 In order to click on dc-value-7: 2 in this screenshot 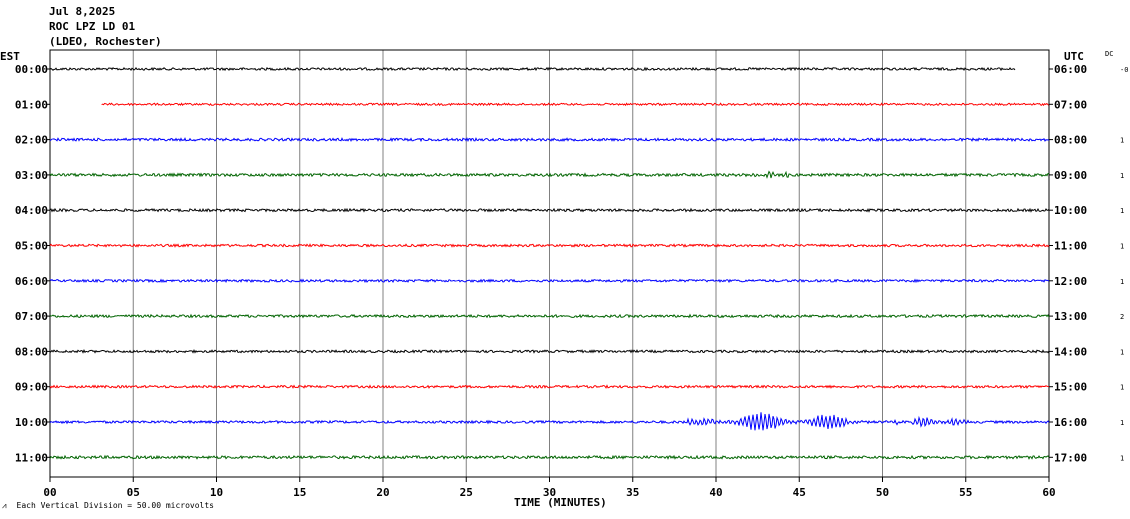, I will do `click(1122, 317)`.